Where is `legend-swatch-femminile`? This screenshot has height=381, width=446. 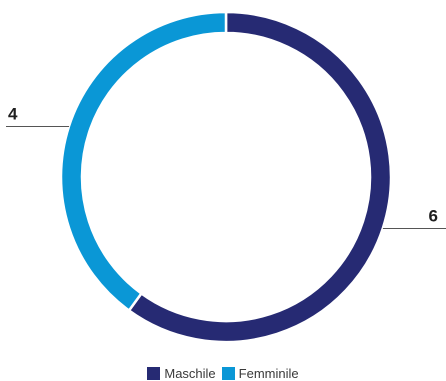 legend-swatch-femminile is located at coordinates (228, 373).